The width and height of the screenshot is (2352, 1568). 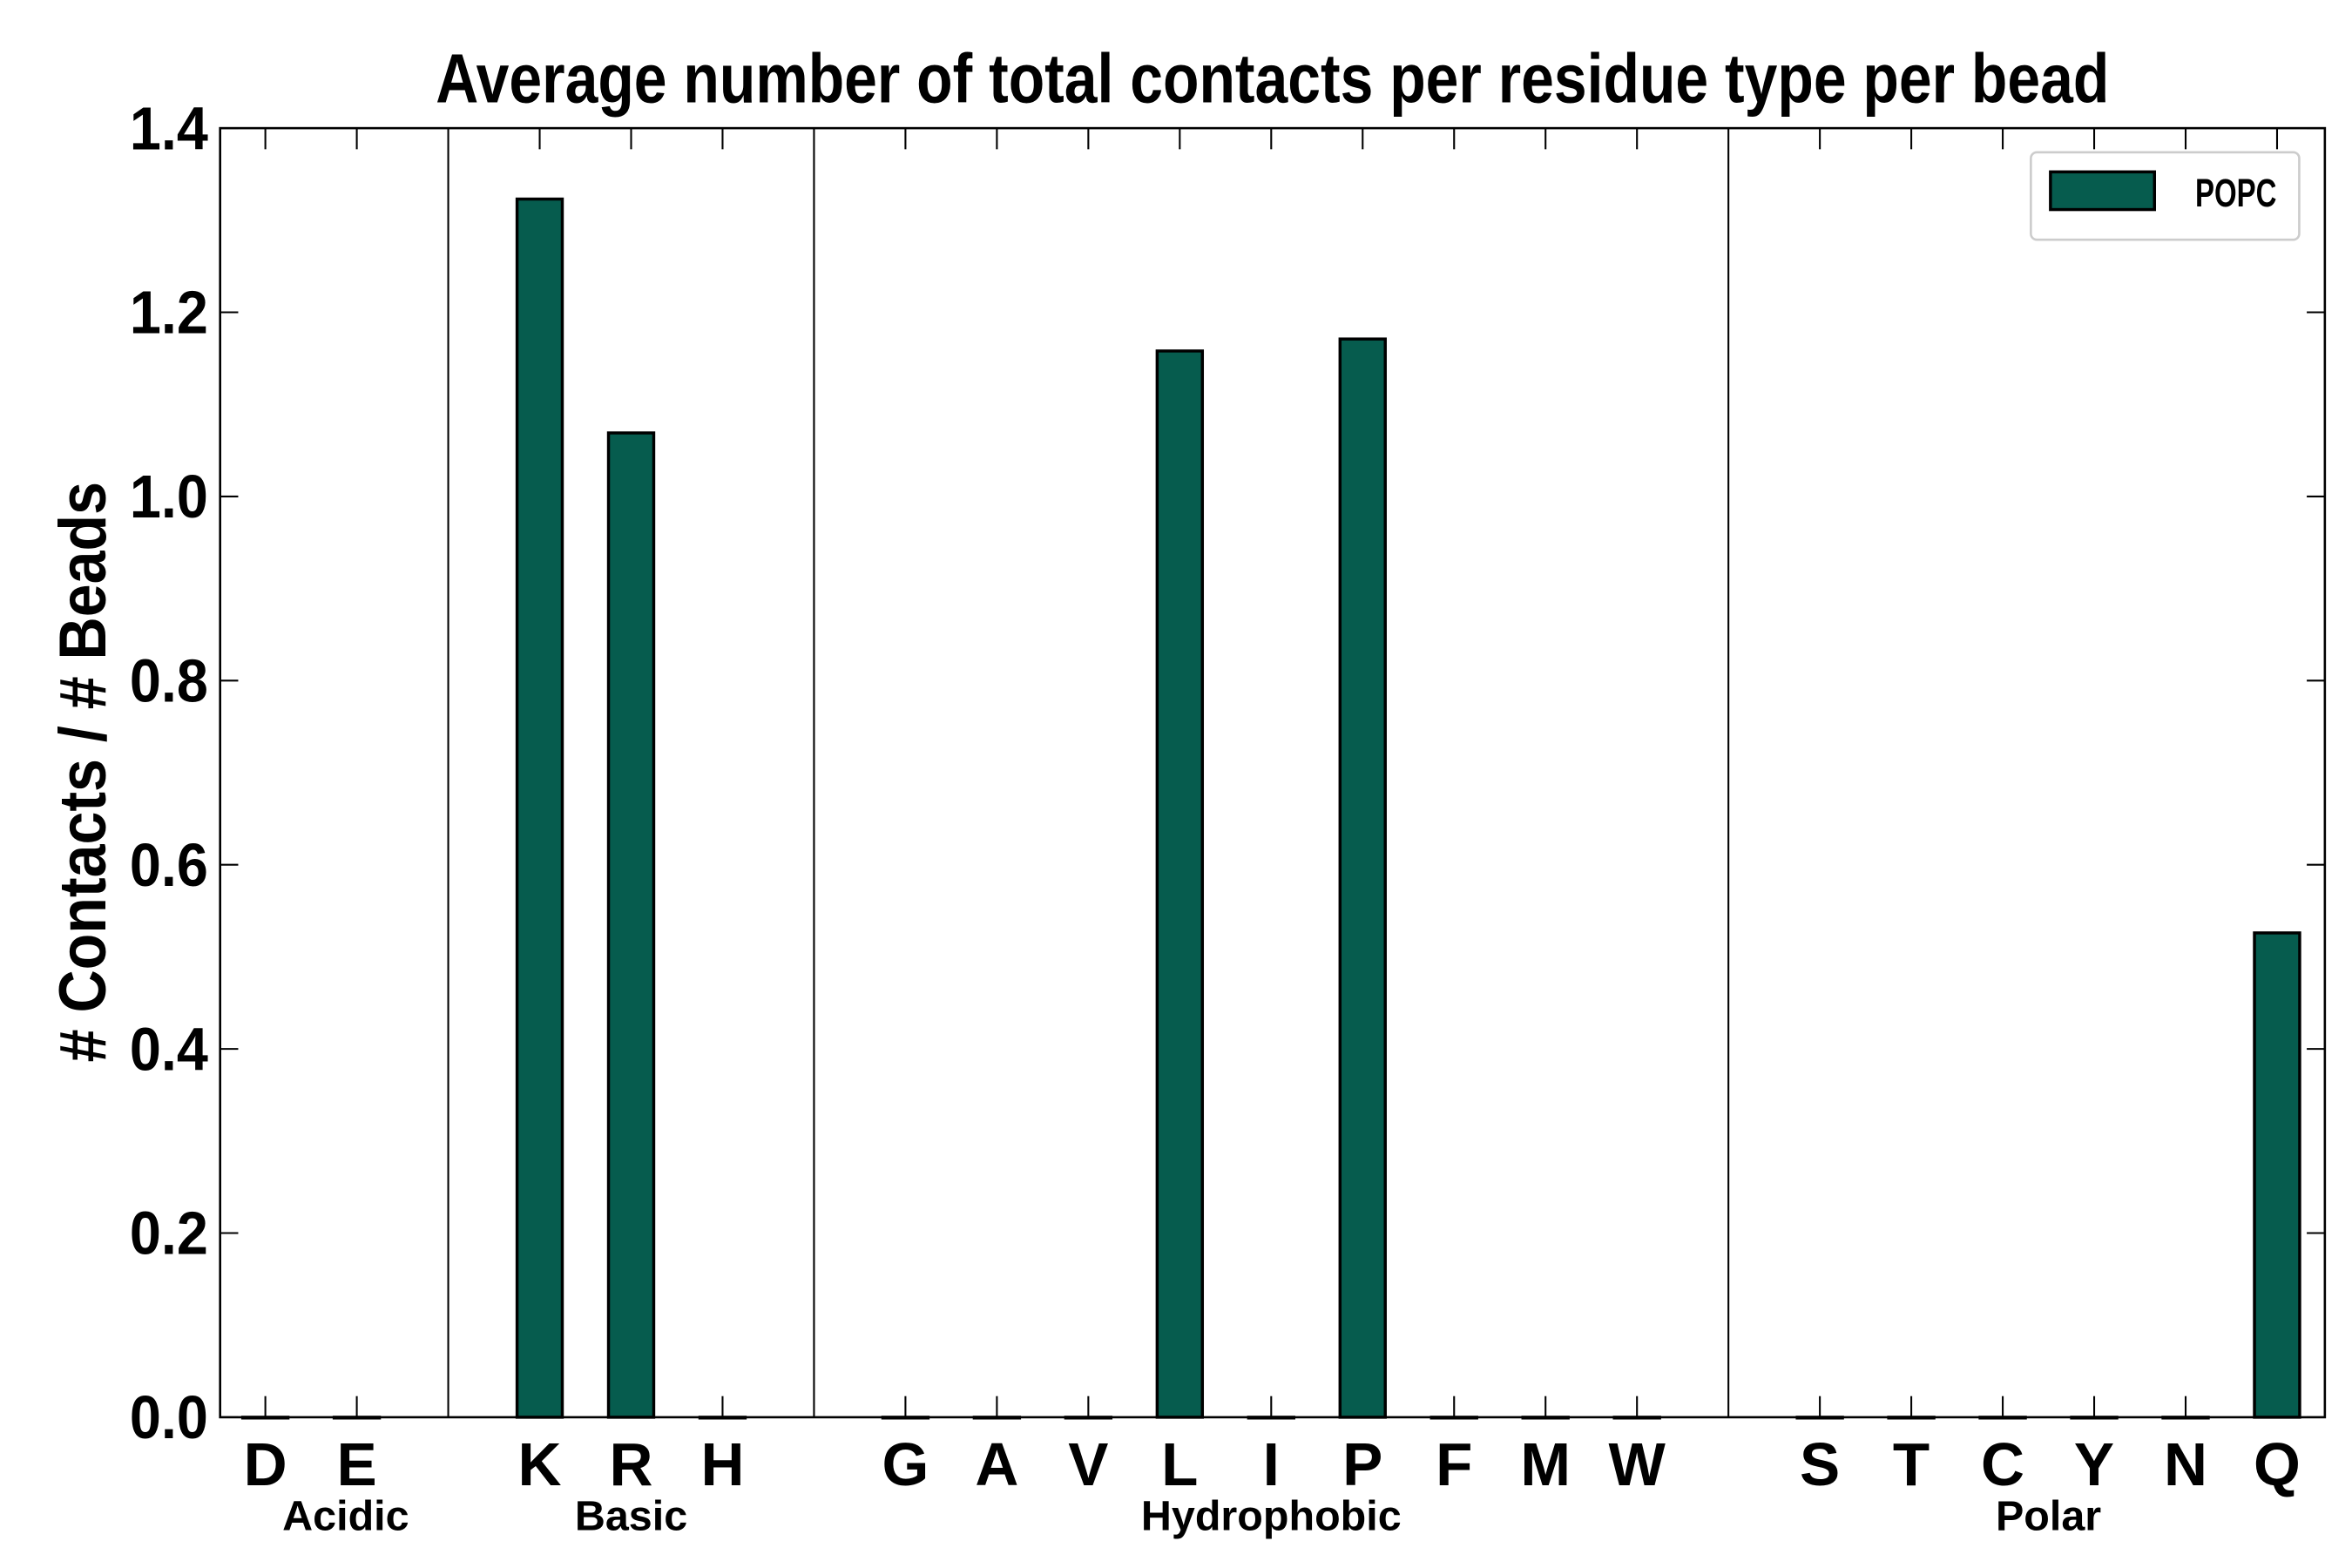 I want to click on x-tick-label: W, so click(x=1637, y=1464).